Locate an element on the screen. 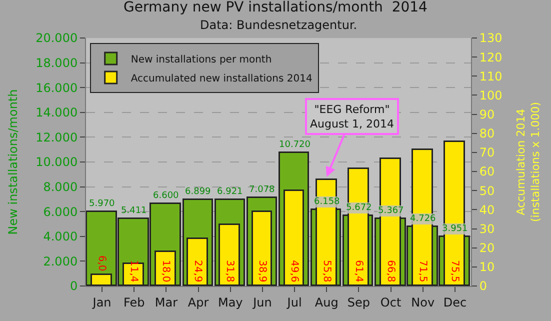 The width and height of the screenshot is (551, 321). x-tick-label: May is located at coordinates (230, 302).